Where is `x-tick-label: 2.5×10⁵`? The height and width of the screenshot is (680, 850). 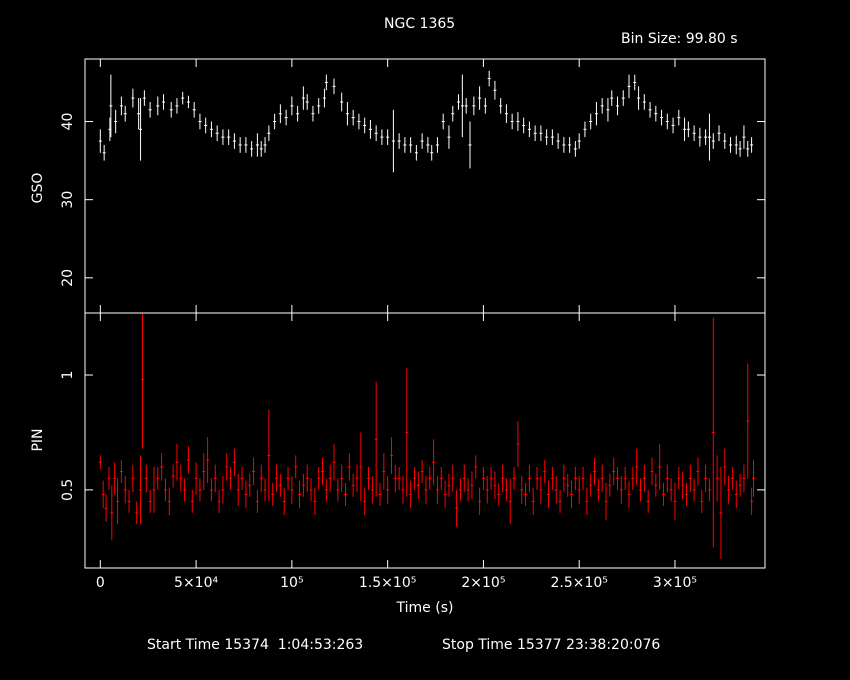 x-tick-label: 2.5×10⁵ is located at coordinates (578, 583).